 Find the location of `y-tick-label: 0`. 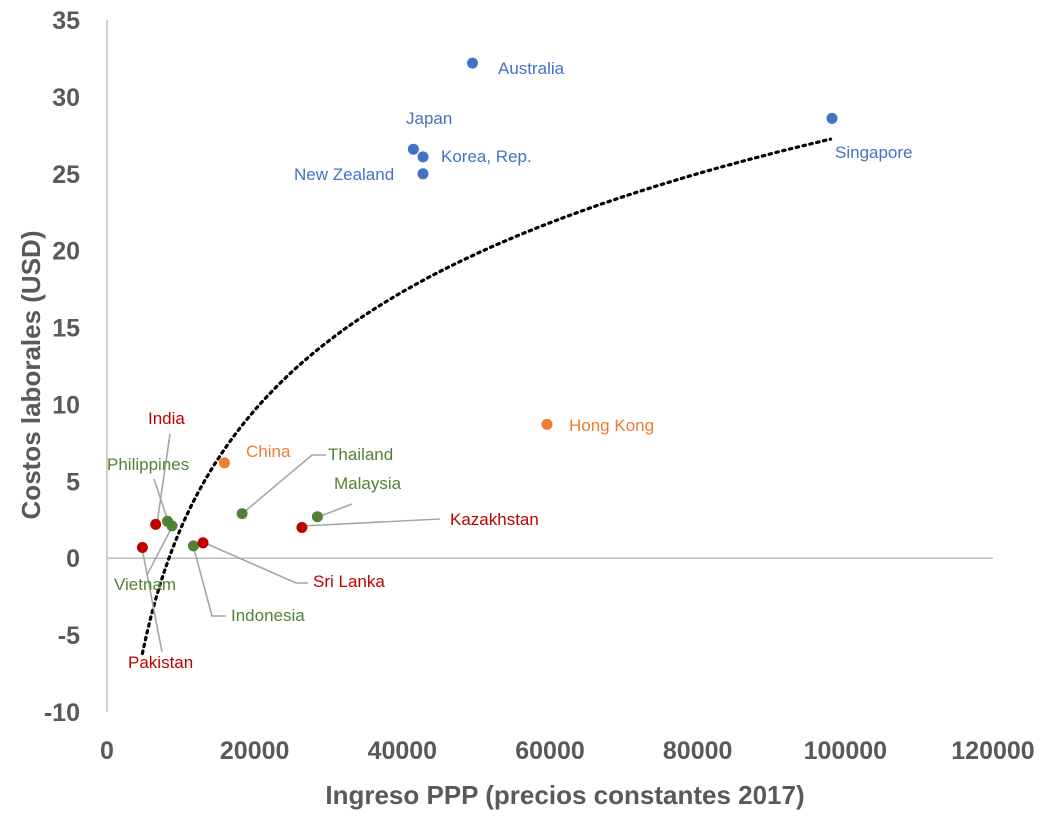

y-tick-label: 0 is located at coordinates (73, 559).